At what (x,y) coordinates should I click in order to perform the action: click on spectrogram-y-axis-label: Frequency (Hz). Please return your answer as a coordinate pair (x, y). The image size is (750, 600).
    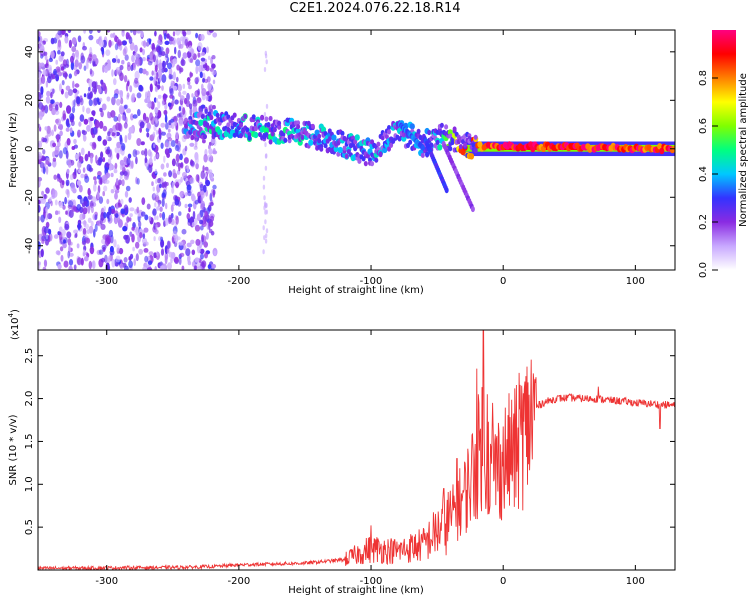
    Looking at the image, I should click on (13, 150).